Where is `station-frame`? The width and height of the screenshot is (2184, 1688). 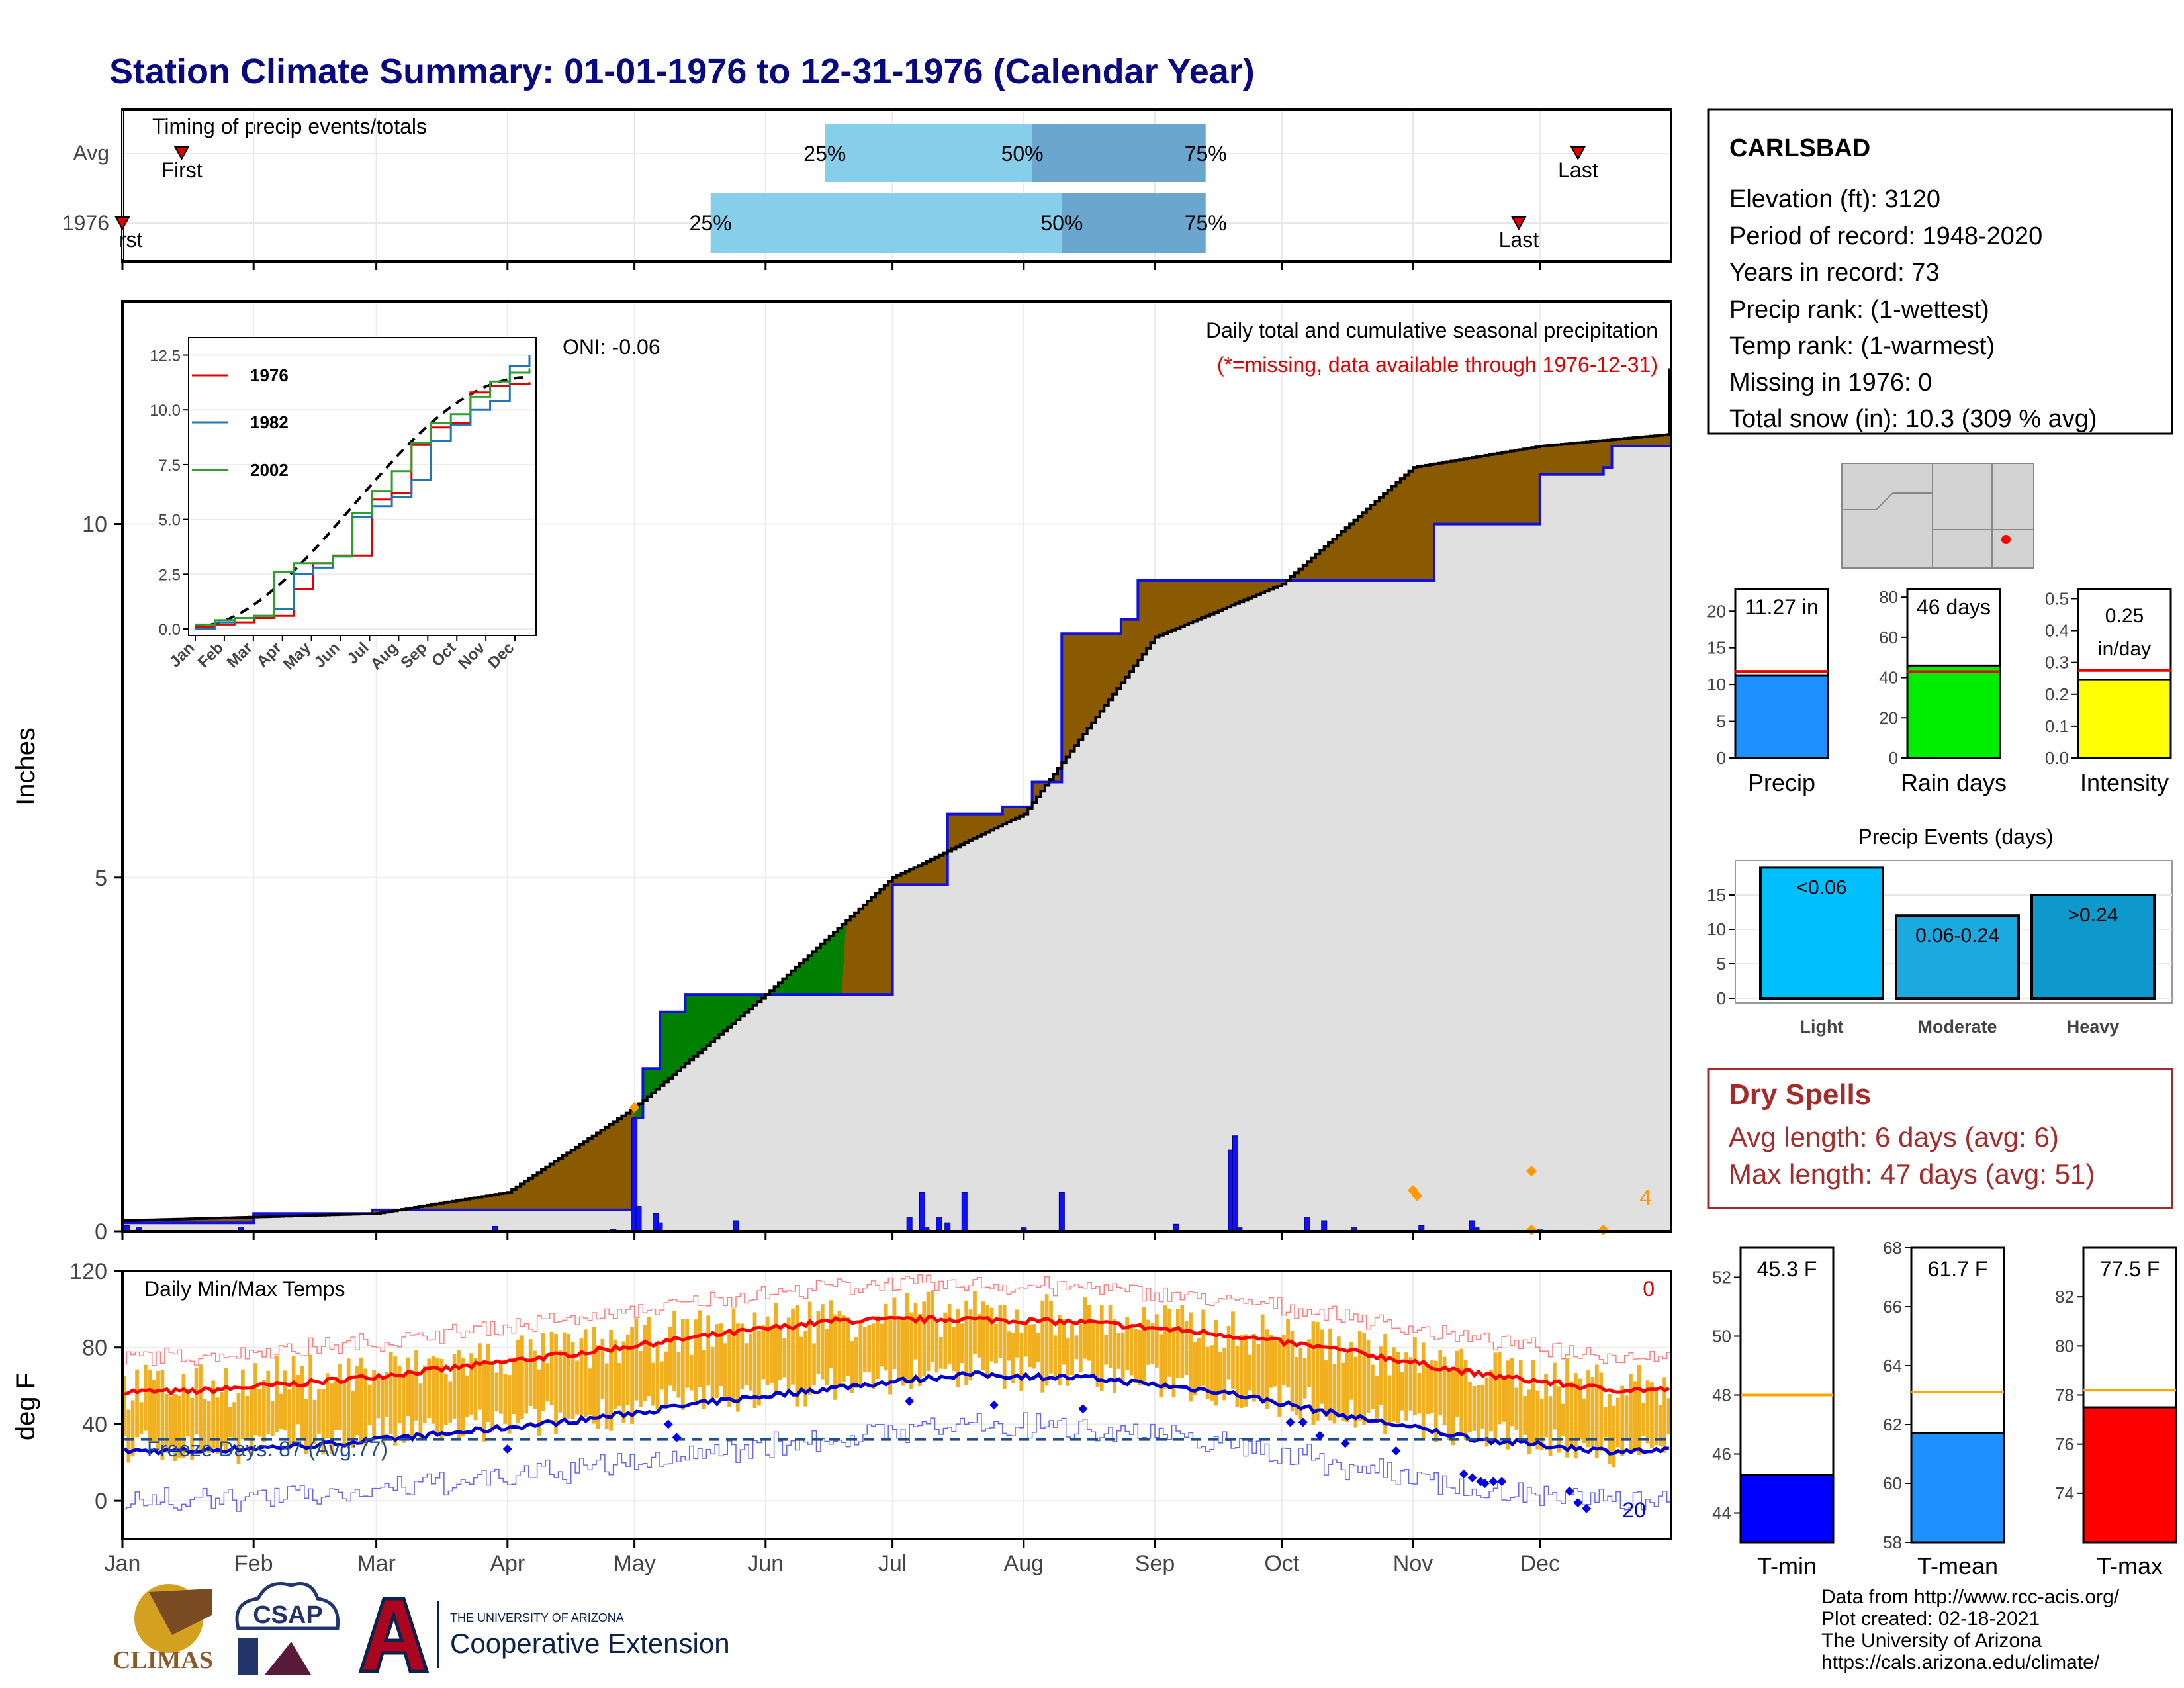
station-frame is located at coordinates (1940, 271).